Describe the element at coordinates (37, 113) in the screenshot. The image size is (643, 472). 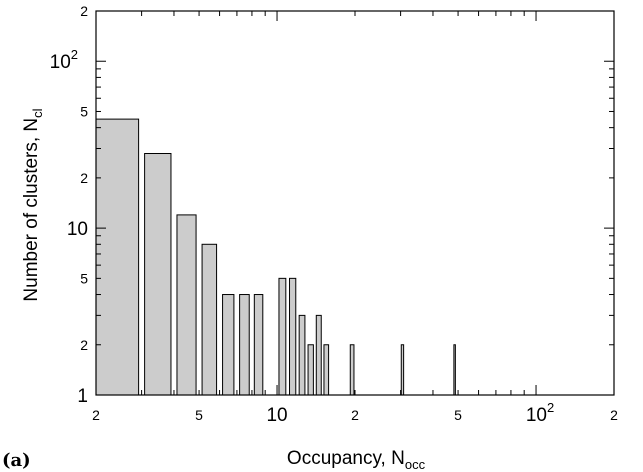
I see `y-axis-title-sub: cl` at that location.